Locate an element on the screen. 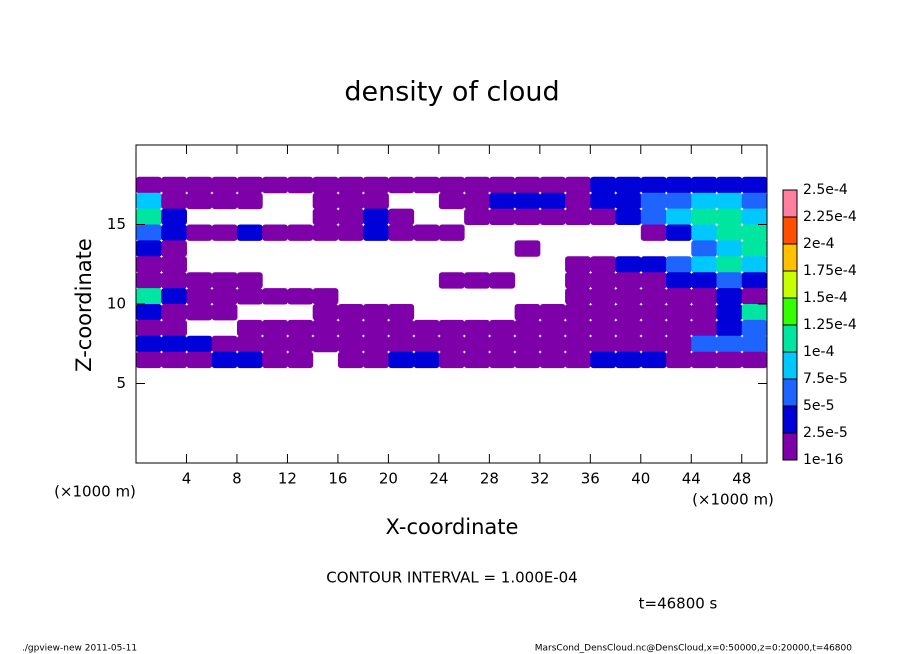 This screenshot has height=654, width=904. time-label: t=46800 s is located at coordinates (678, 604).